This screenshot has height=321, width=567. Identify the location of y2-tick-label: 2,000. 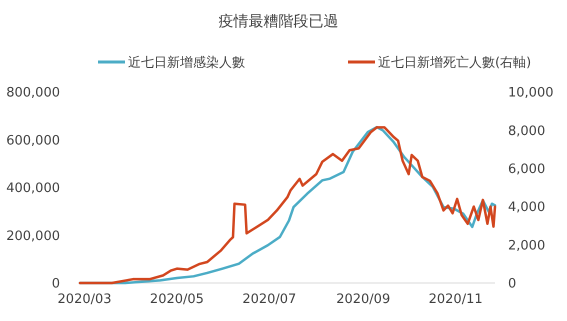
(527, 246).